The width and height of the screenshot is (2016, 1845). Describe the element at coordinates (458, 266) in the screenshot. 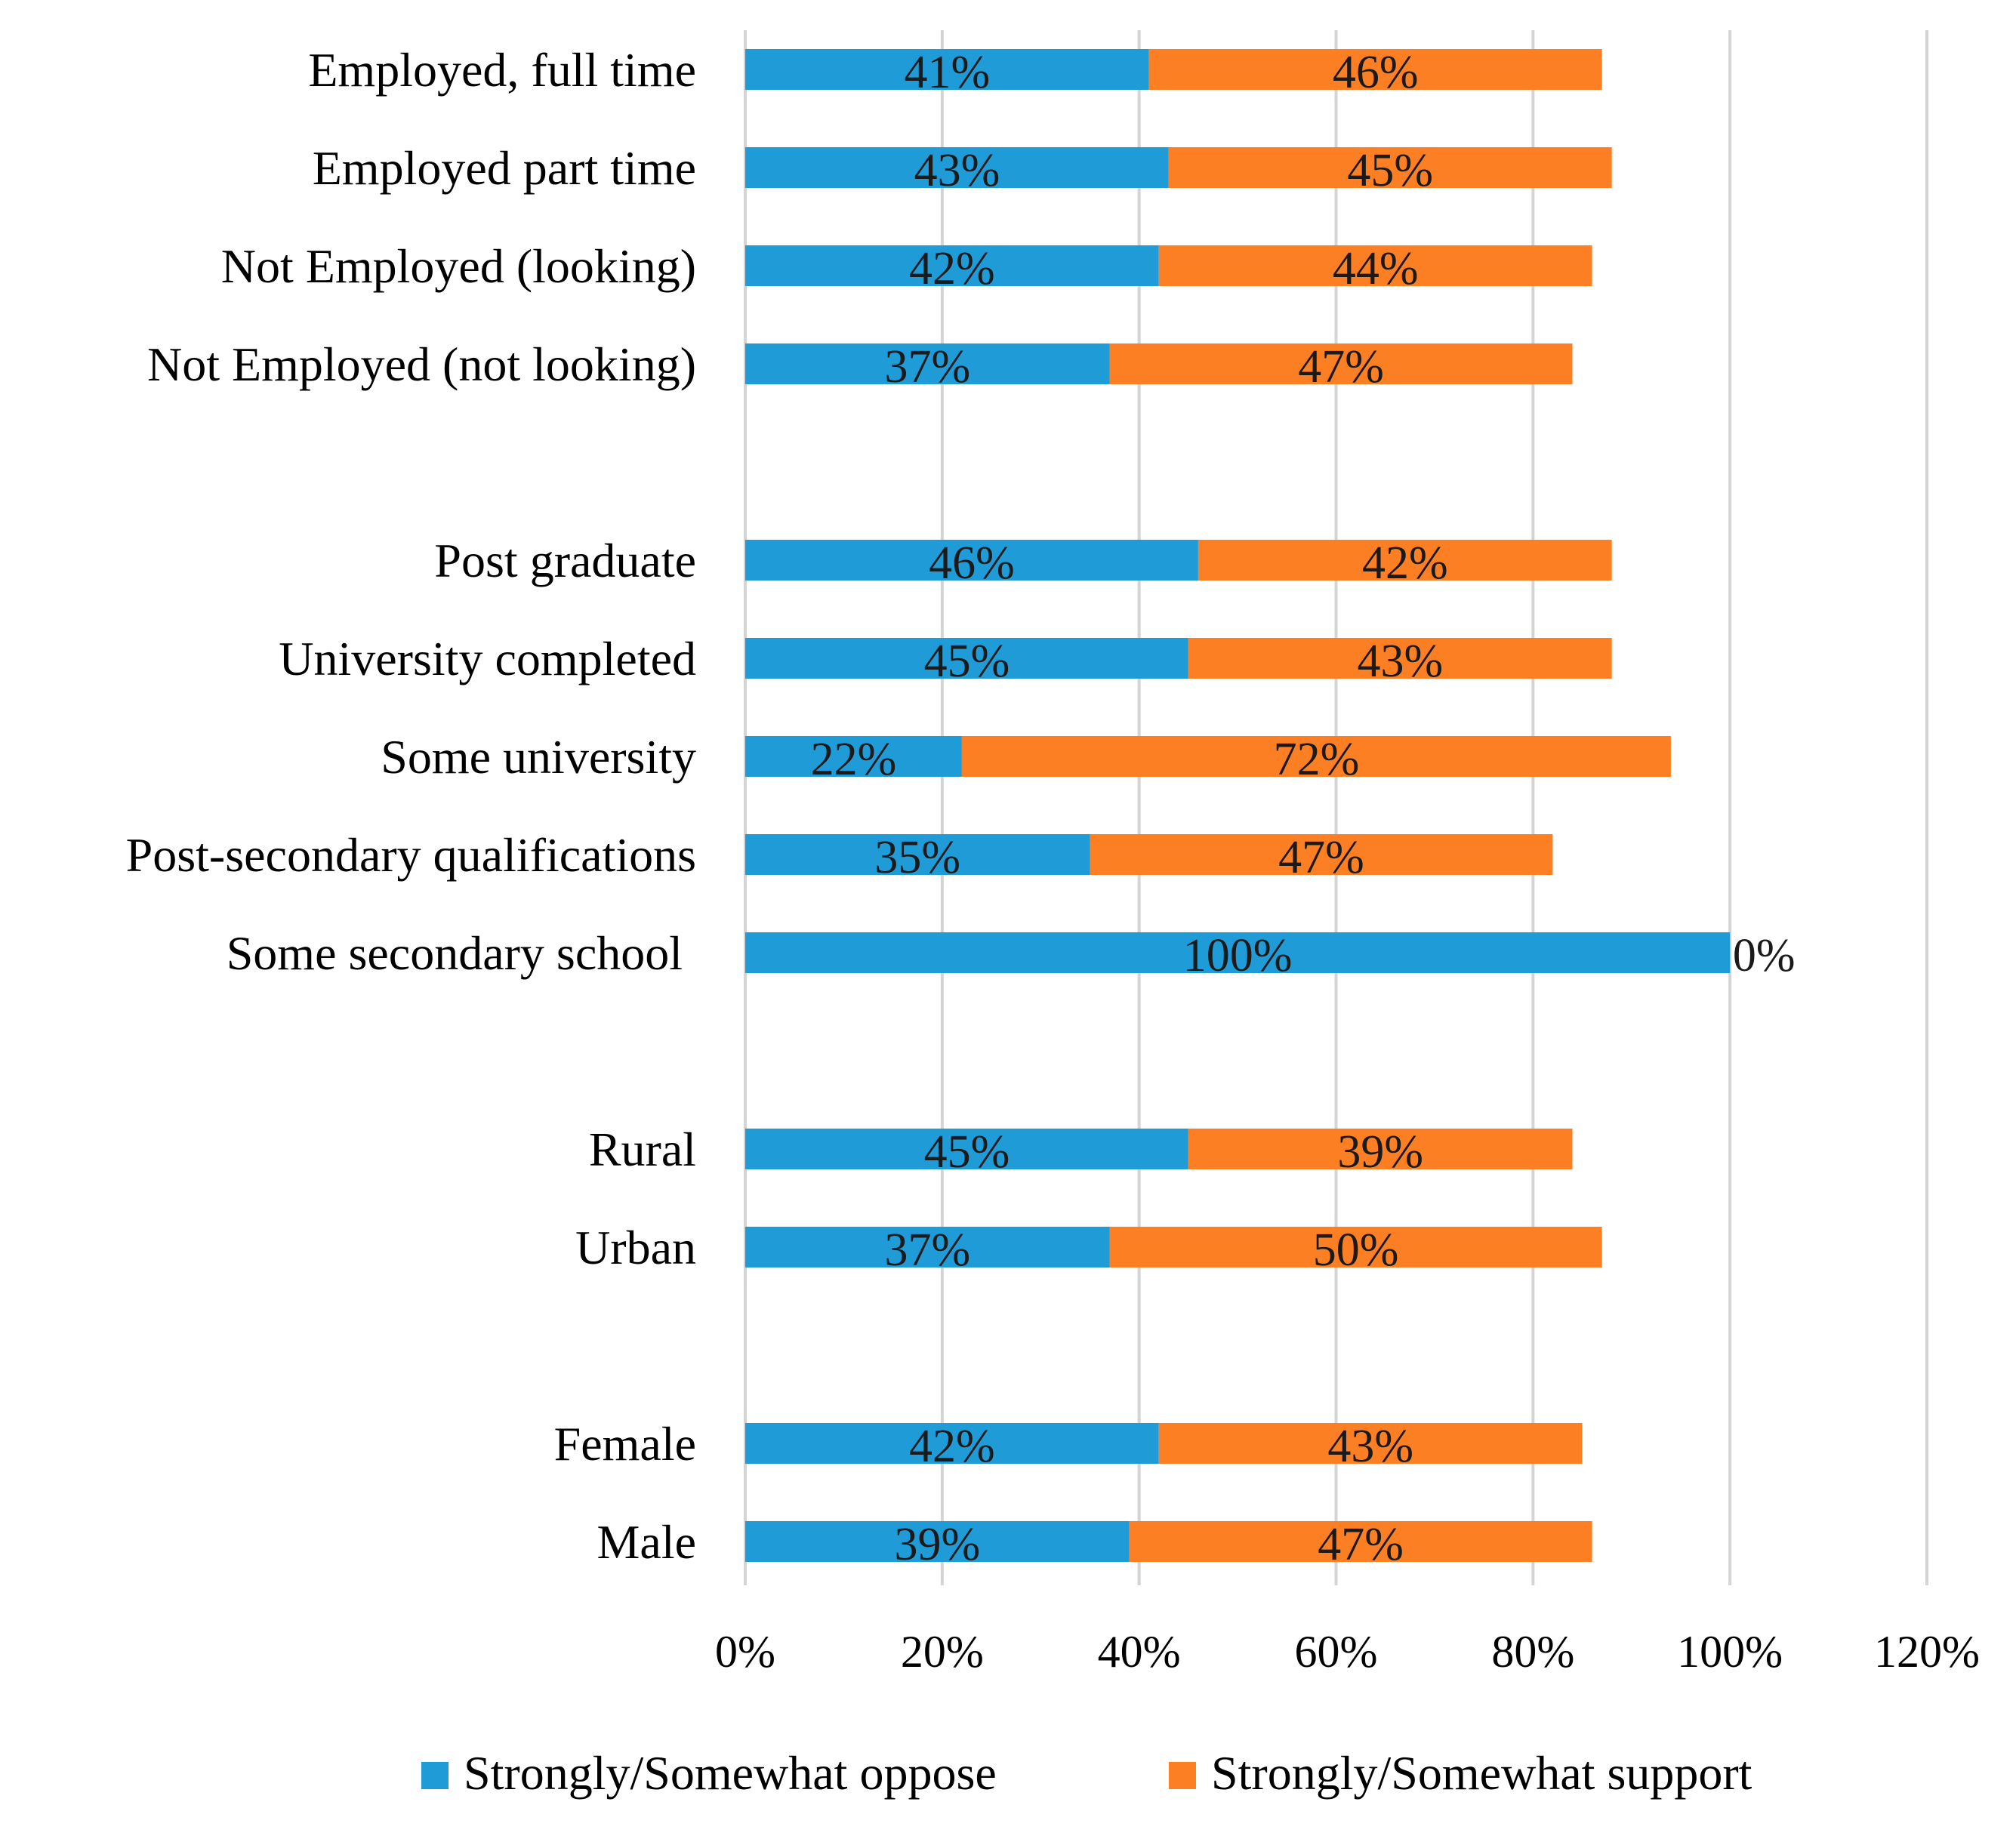

I see `category-label: Not Employed (looking)` at that location.